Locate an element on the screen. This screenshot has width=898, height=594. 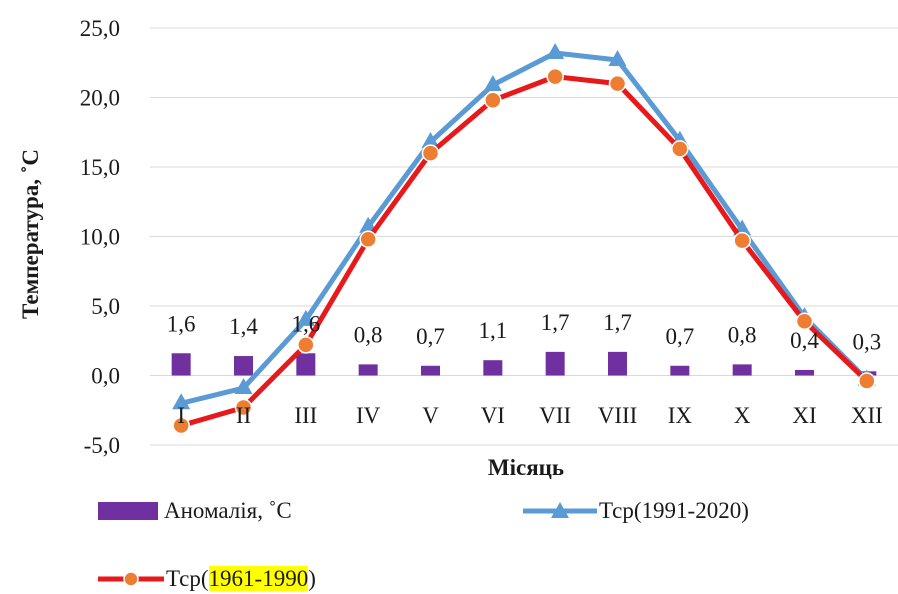
legend-item-anomaly: Аномалія, ˚С is located at coordinates (195, 511).